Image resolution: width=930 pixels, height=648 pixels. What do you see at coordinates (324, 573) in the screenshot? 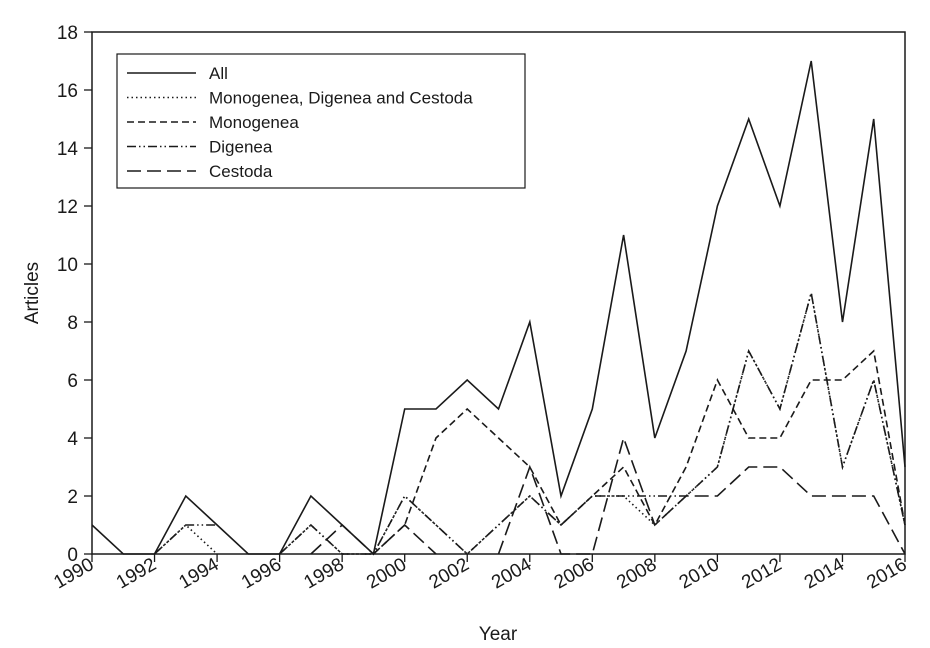
I see `x-tick-label: 1998` at bounding box center [324, 573].